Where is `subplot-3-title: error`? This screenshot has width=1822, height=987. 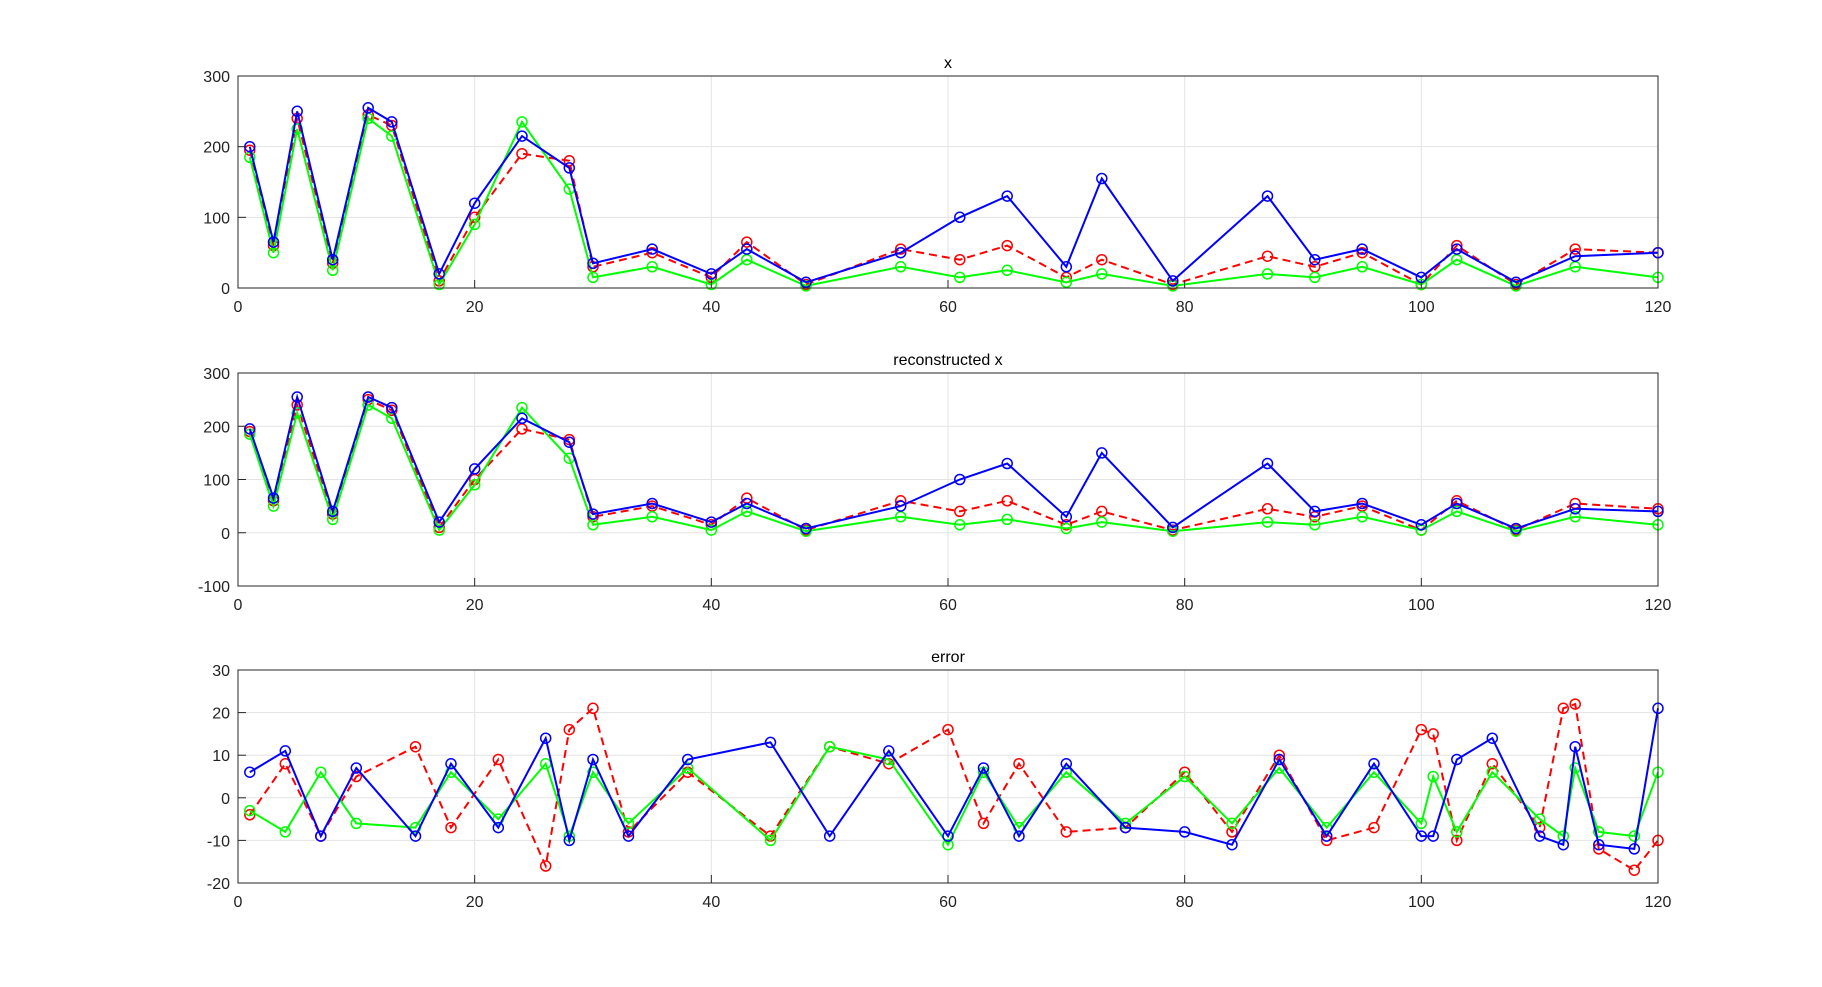 subplot-3-title: error is located at coordinates (948, 657).